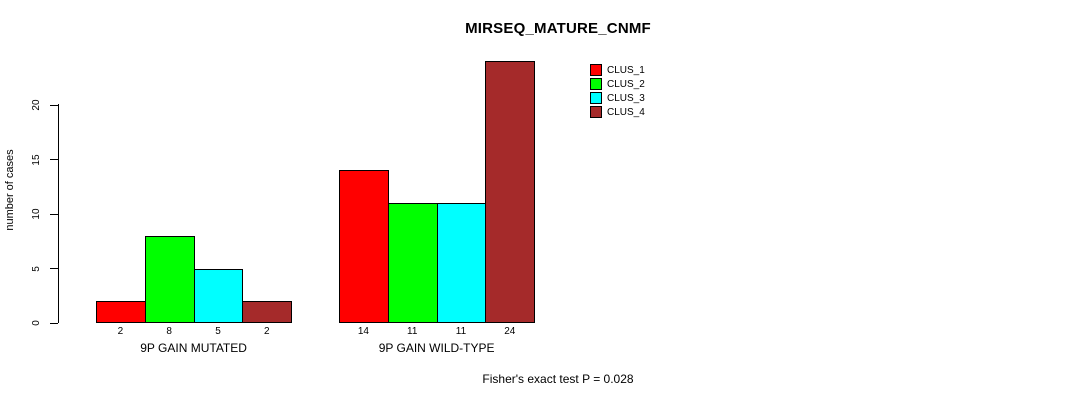  What do you see at coordinates (461, 263) in the screenshot?
I see `bar-clus-3-wild-type` at bounding box center [461, 263].